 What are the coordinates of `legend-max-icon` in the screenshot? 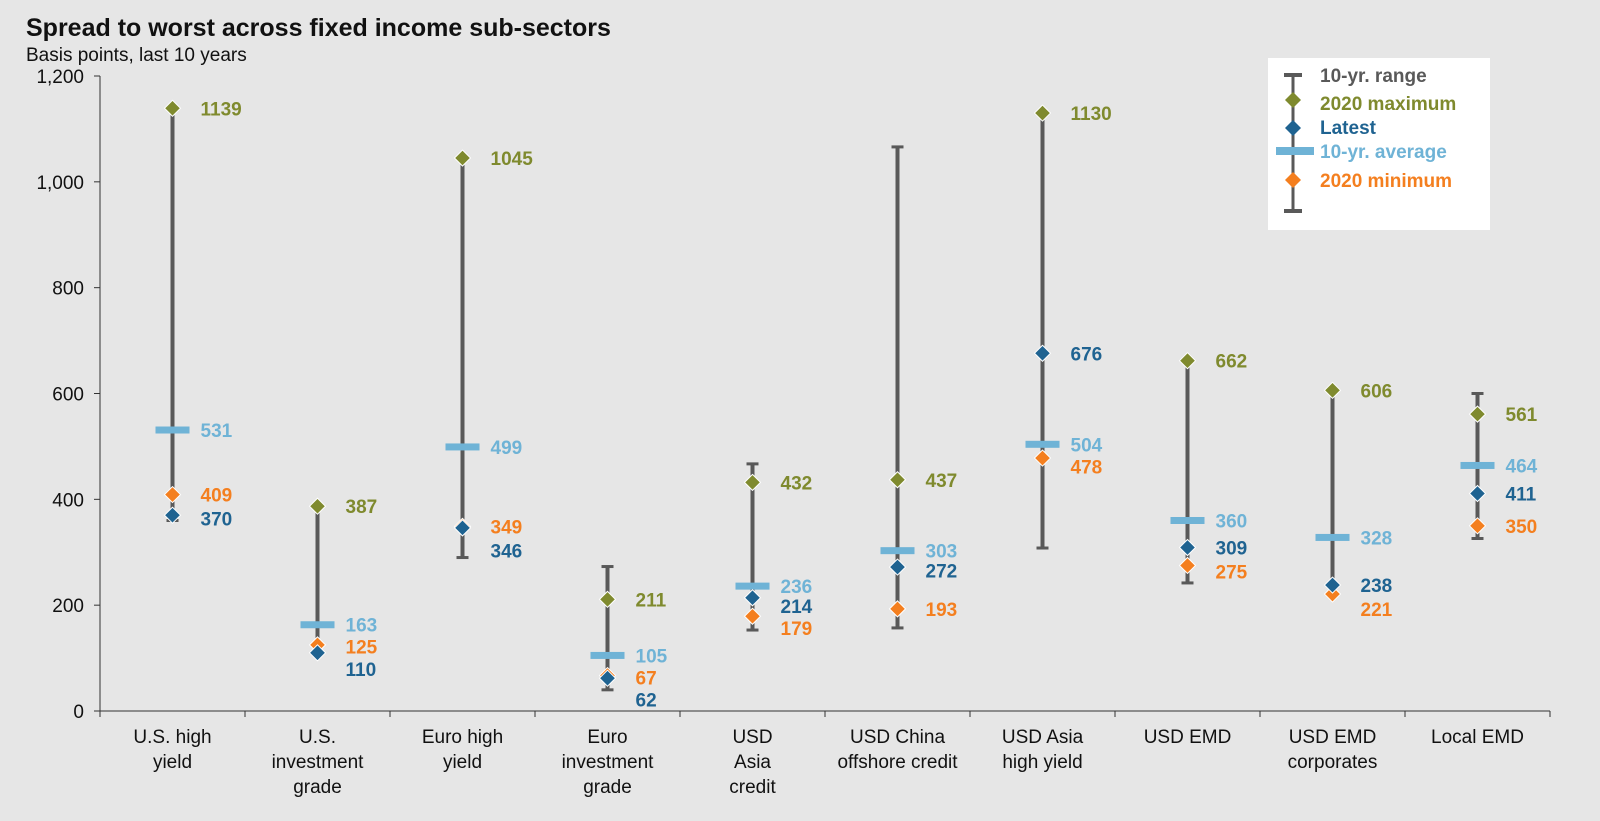 It's located at (1293, 100).